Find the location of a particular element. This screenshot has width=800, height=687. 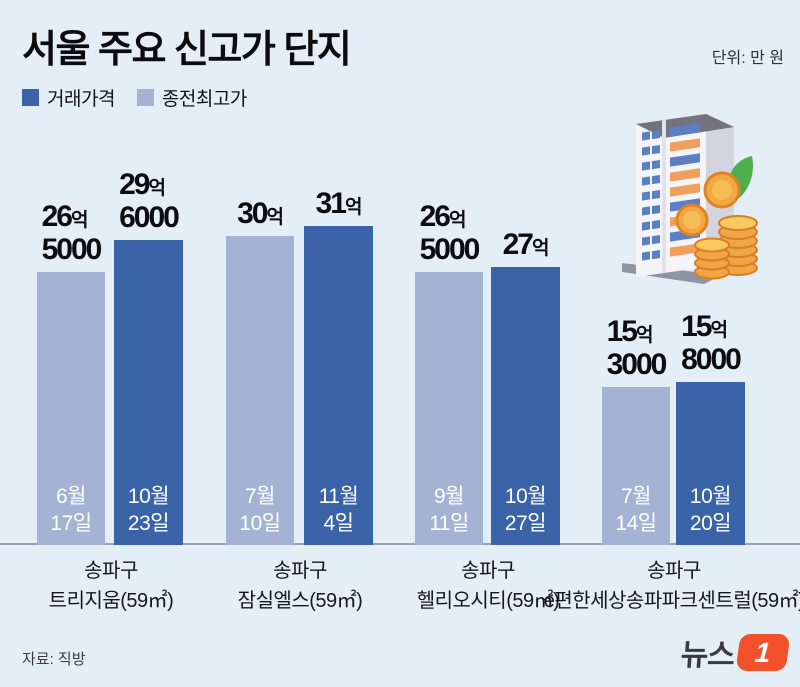

bar-value-label: 29억 6000 is located at coordinates (149, 201).